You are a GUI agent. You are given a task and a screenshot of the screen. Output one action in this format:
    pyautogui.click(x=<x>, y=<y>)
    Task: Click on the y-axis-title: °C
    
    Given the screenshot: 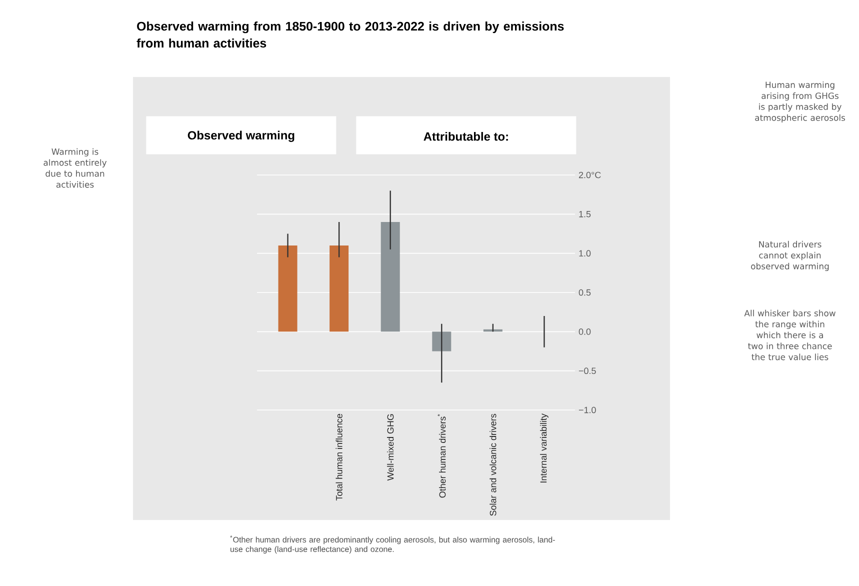 What is the action you would take?
    pyautogui.click(x=596, y=175)
    